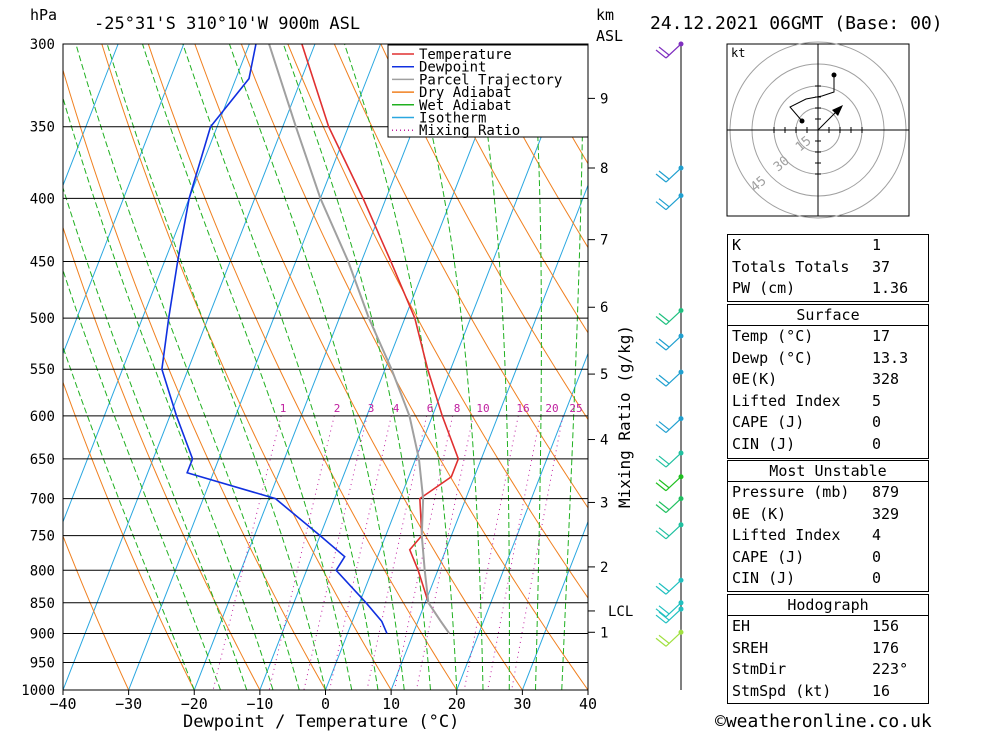 The height and width of the screenshot is (733, 1000). I want to click on copyright-text: ©weatheronline.co.uk, so click(823, 721).